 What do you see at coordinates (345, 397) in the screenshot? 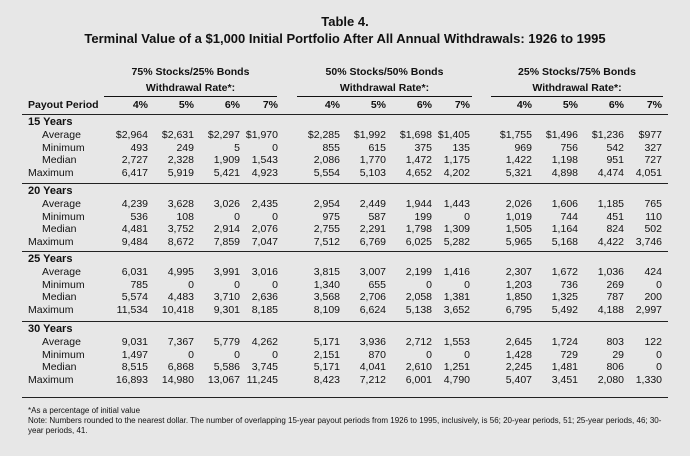
I see `bottom-divider` at bounding box center [345, 397].